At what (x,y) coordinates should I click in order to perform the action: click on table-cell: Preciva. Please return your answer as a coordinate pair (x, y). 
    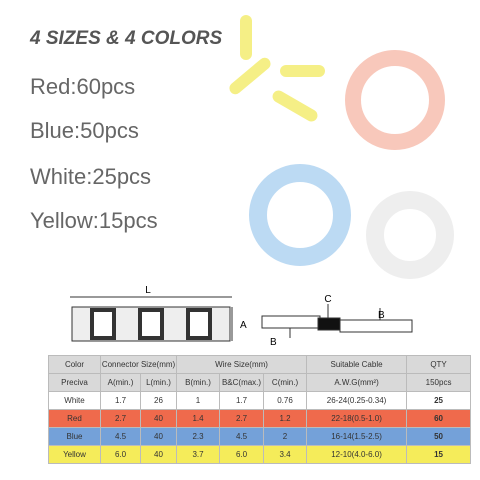
    Looking at the image, I should click on (74, 382).